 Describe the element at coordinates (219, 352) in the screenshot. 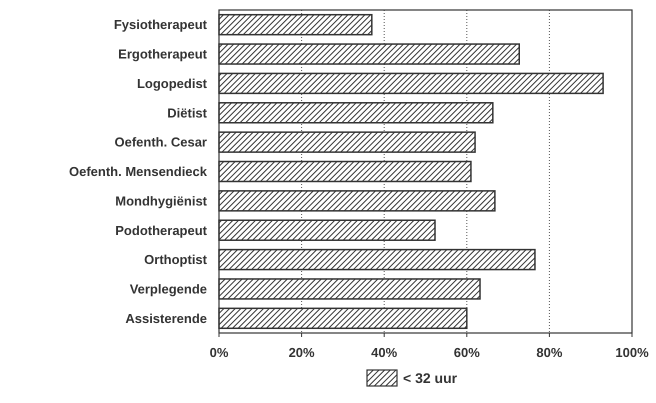

I see `x-tick-label: 0%` at that location.